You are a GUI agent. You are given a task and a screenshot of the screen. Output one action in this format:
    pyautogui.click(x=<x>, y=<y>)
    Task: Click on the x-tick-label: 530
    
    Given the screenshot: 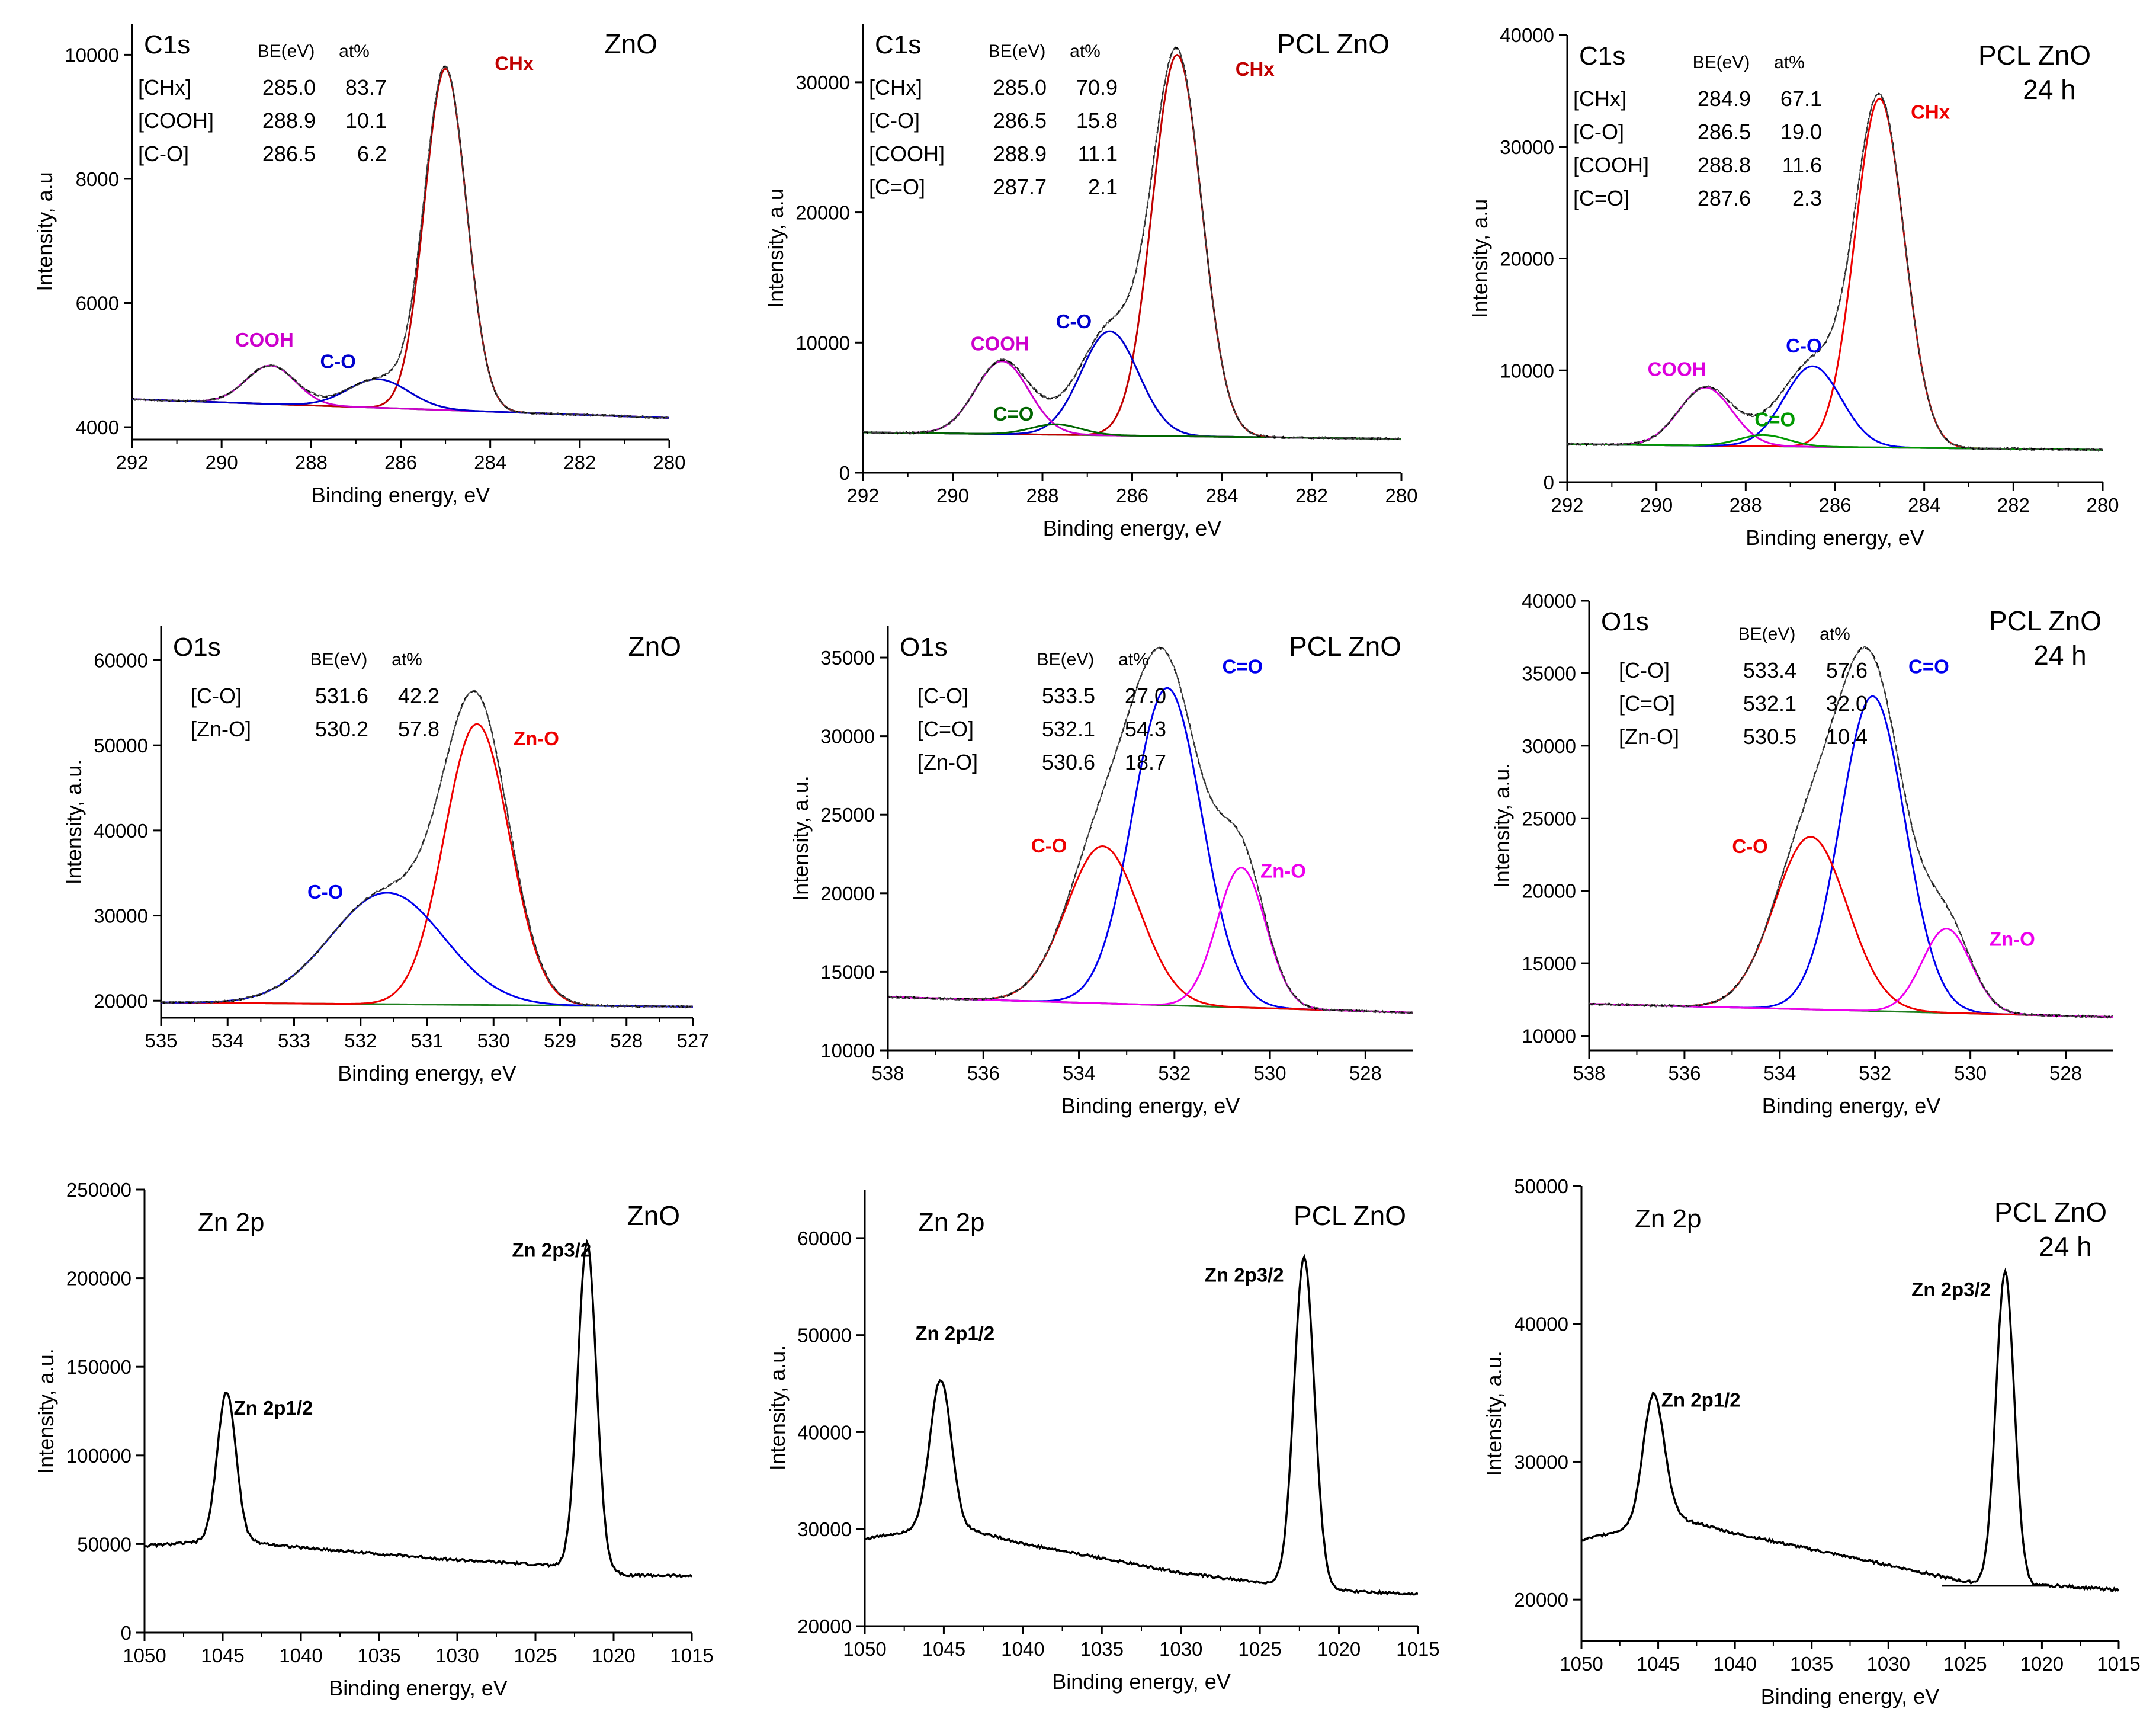 What is the action you would take?
    pyautogui.click(x=1970, y=1073)
    